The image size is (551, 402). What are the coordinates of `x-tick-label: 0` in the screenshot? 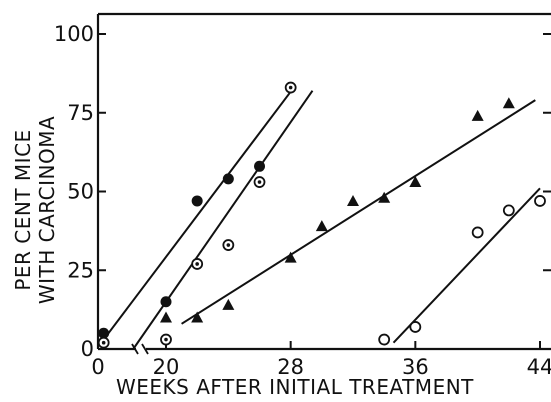 It's located at (97, 367).